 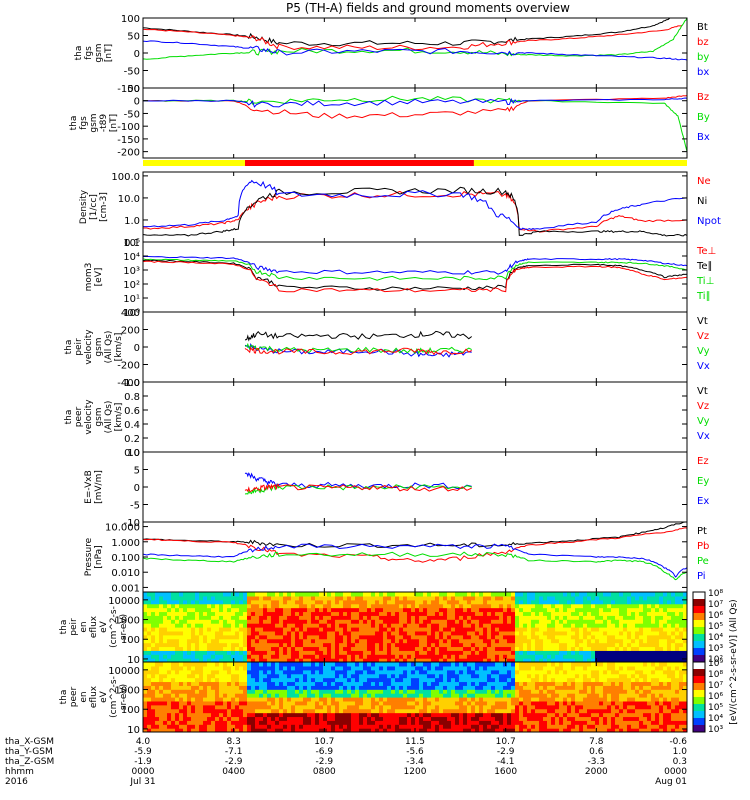 What do you see at coordinates (74, 627) in the screenshot?
I see `y-axis-label-line: peir` at bounding box center [74, 627].